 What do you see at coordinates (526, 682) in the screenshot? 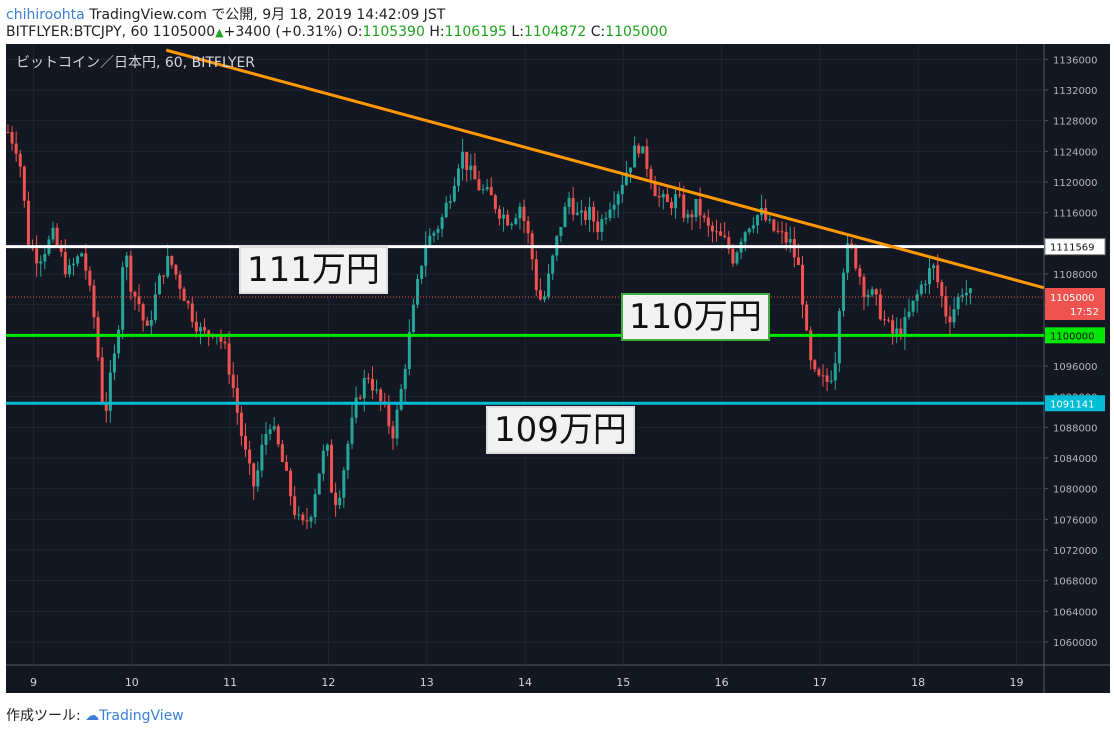
I see `time-axis: 9 10 11 12 13 14 15 16 17 18 19` at bounding box center [526, 682].